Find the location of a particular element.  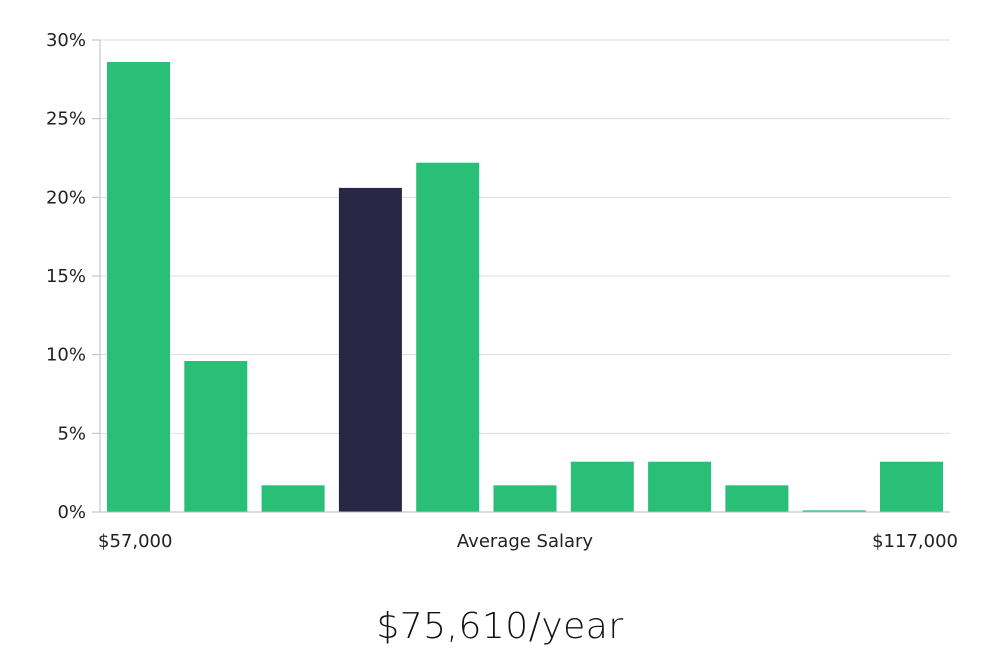

y-tick-label: 25% is located at coordinates (66, 119).